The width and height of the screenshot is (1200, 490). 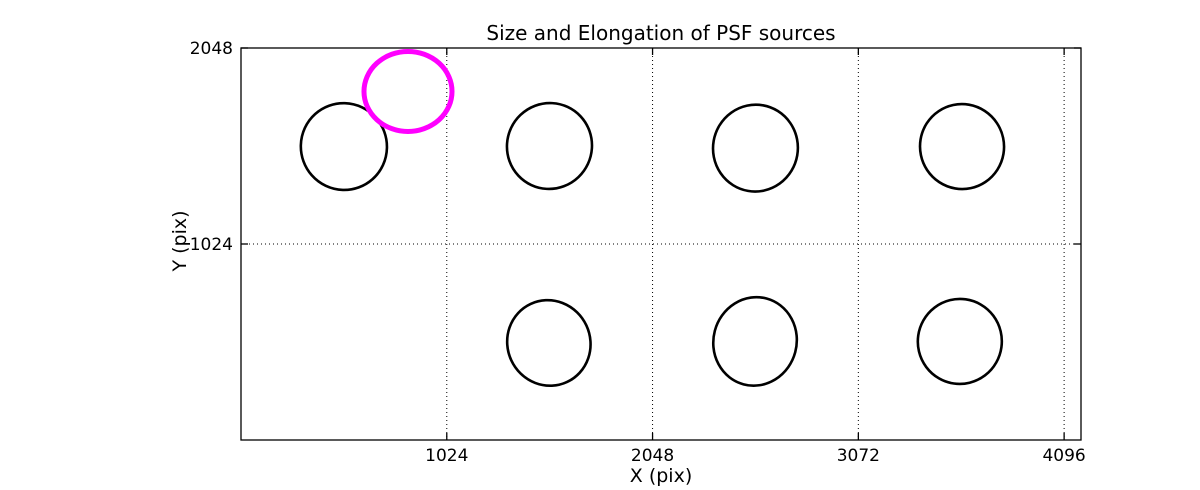 I want to click on x-tick-label: 3072, so click(x=858, y=456).